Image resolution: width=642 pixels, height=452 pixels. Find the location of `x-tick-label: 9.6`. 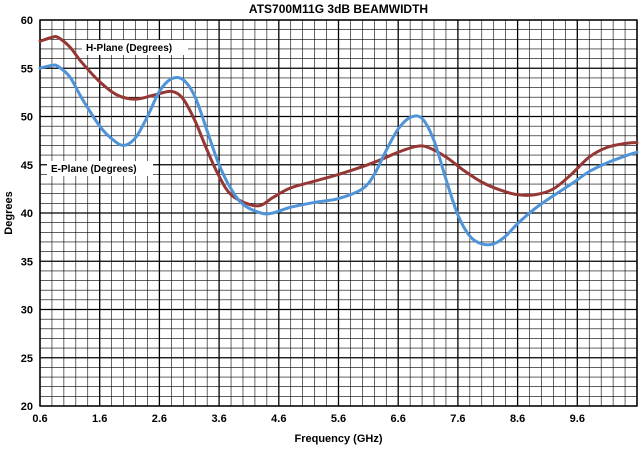

x-tick-label: 9.6 is located at coordinates (577, 419).